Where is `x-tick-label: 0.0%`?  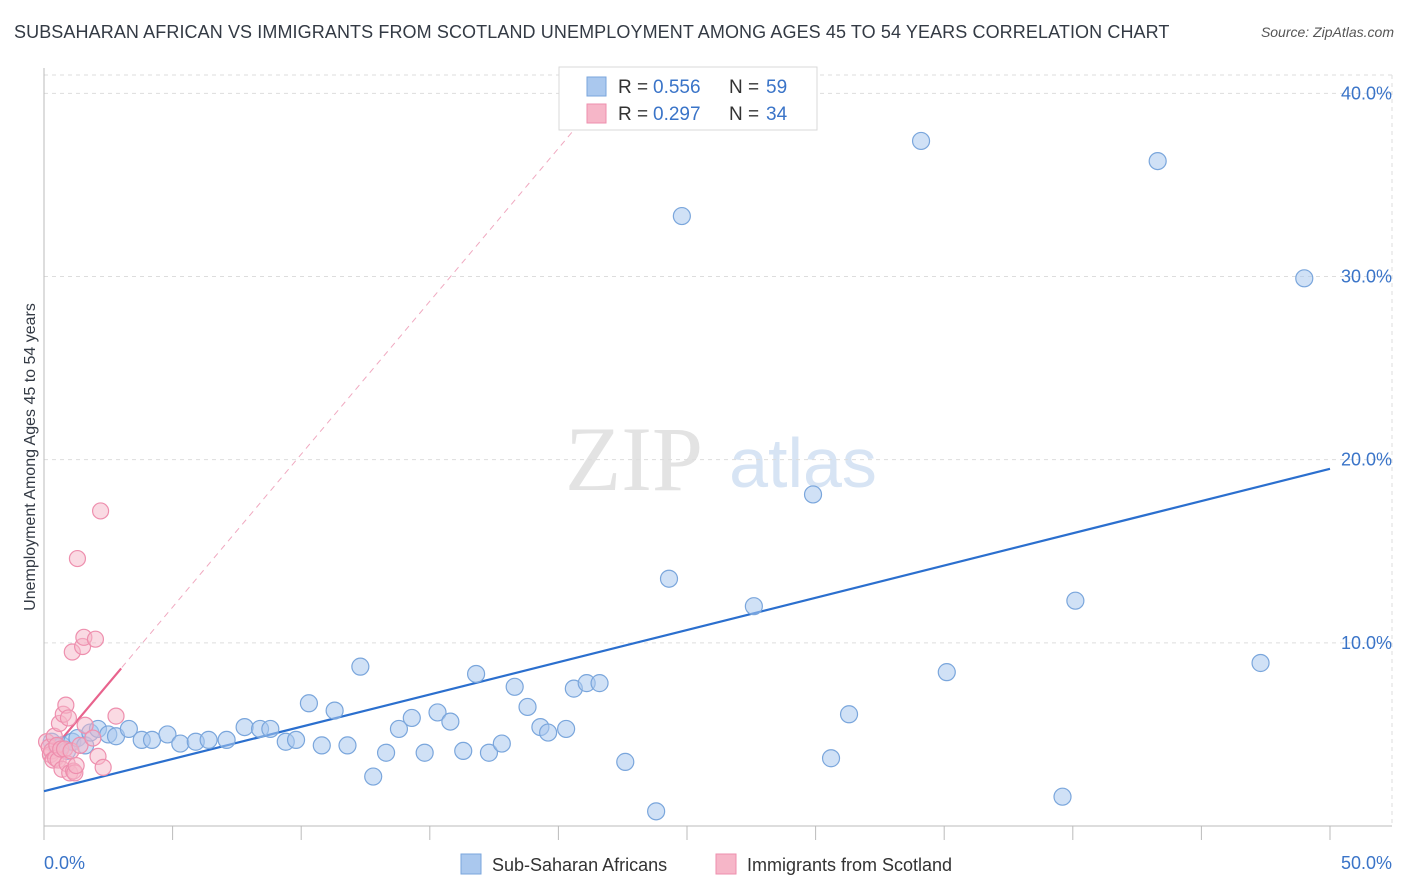 x-tick-label: 0.0% is located at coordinates (64, 863).